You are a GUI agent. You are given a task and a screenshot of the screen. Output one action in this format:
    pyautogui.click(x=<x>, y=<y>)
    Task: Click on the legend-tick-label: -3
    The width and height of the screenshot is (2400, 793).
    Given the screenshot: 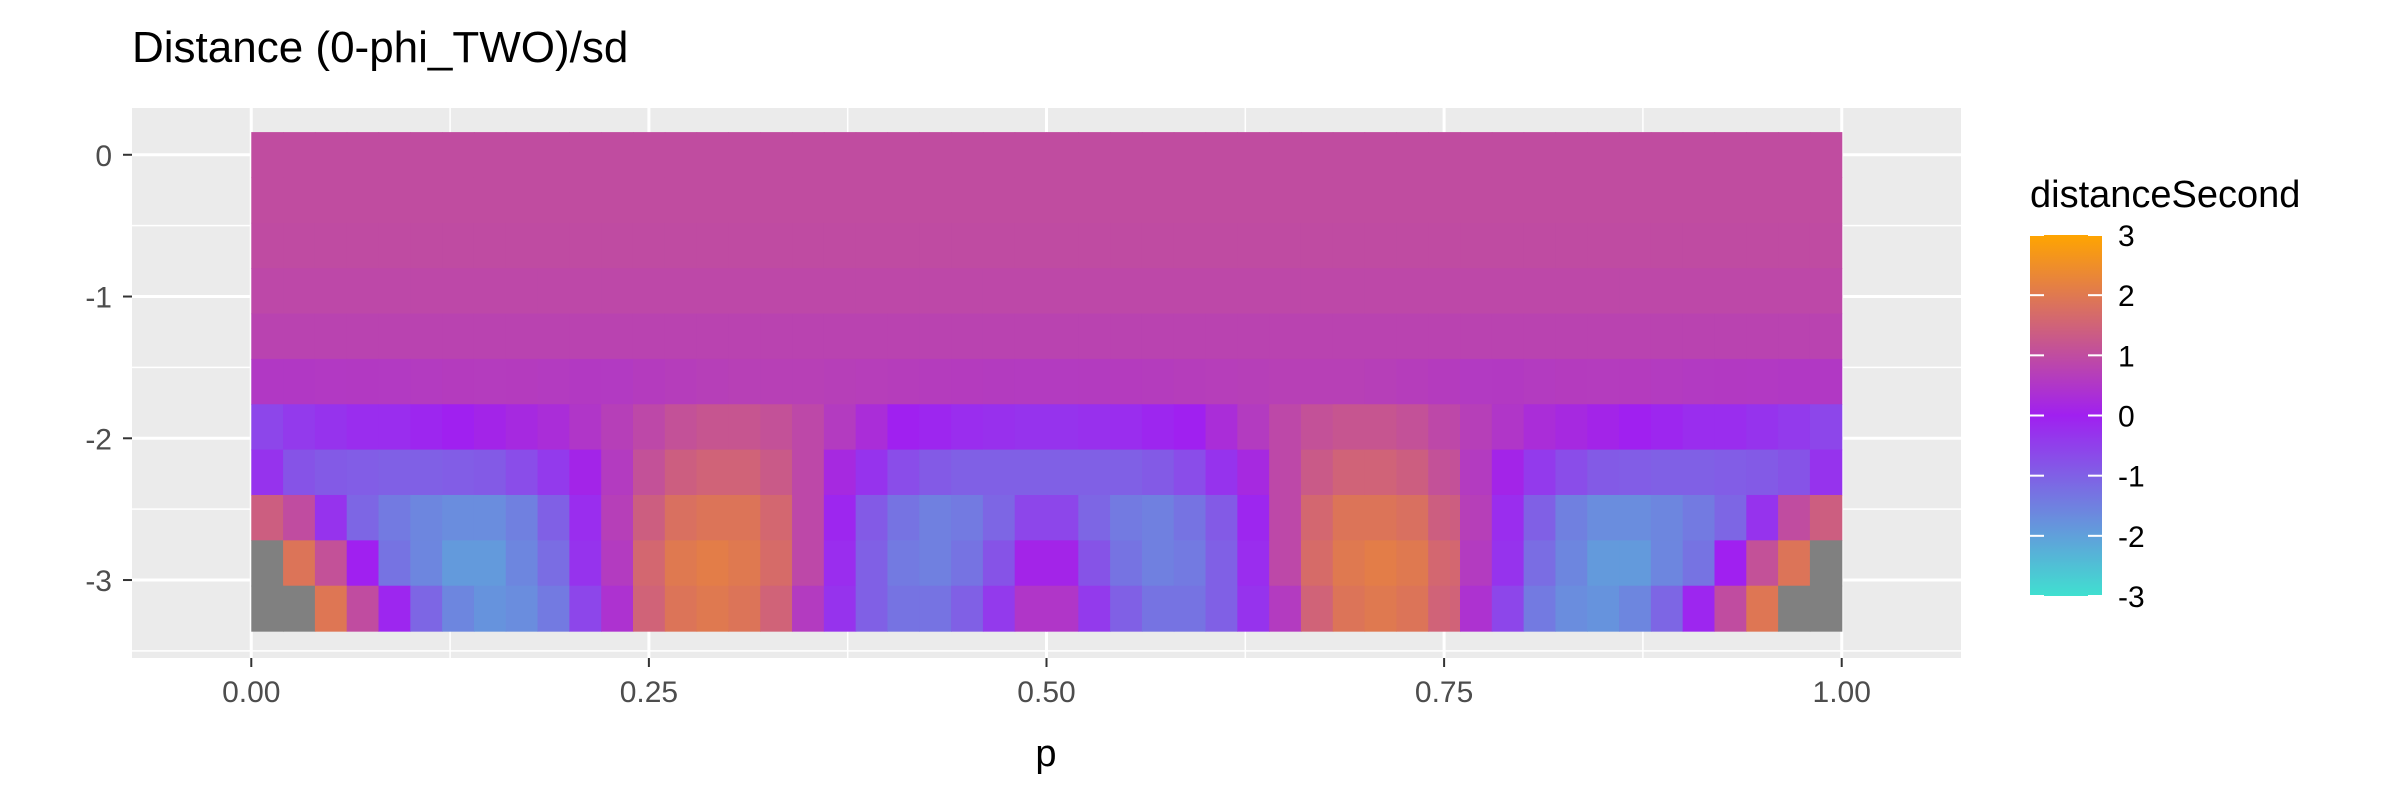 What is the action you would take?
    pyautogui.click(x=2131, y=597)
    